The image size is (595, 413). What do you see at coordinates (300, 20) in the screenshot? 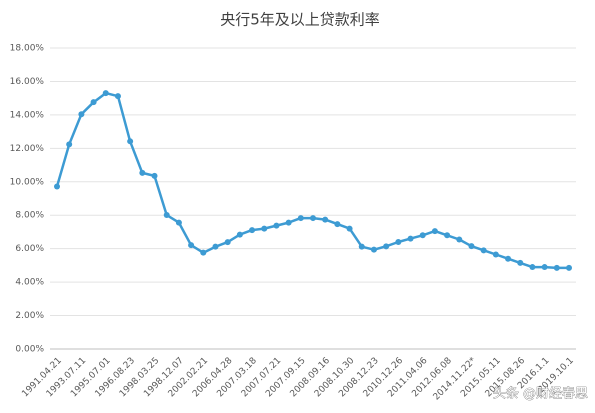
I see `chart-title: 央行5年及以上贷款利率` at bounding box center [300, 20].